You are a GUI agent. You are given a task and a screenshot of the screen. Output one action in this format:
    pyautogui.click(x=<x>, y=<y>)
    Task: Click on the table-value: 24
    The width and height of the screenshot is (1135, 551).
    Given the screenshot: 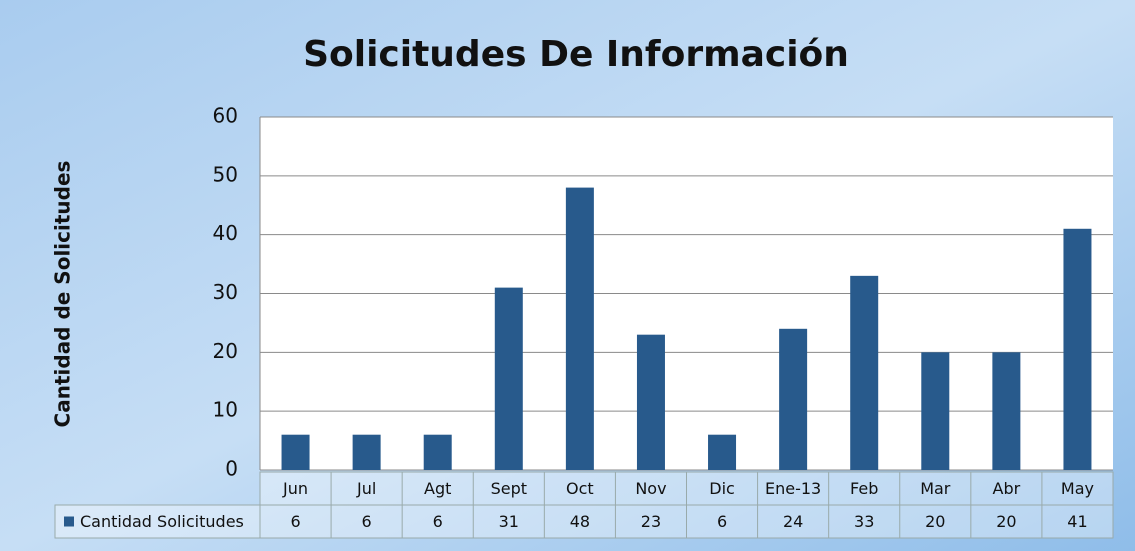 What is the action you would take?
    pyautogui.click(x=793, y=521)
    